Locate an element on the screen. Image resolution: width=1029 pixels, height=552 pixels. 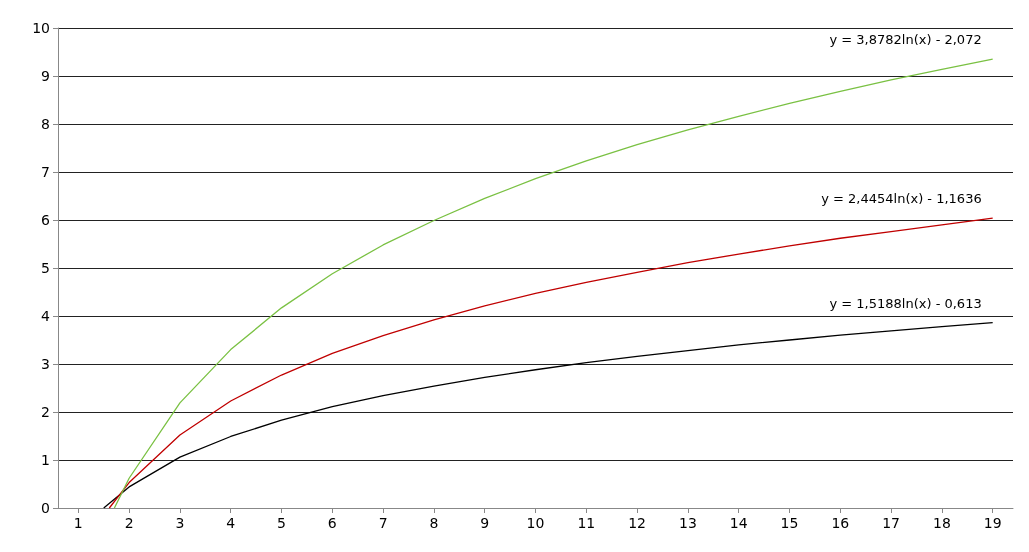
x-tick-label: 18 is located at coordinates (941, 523).